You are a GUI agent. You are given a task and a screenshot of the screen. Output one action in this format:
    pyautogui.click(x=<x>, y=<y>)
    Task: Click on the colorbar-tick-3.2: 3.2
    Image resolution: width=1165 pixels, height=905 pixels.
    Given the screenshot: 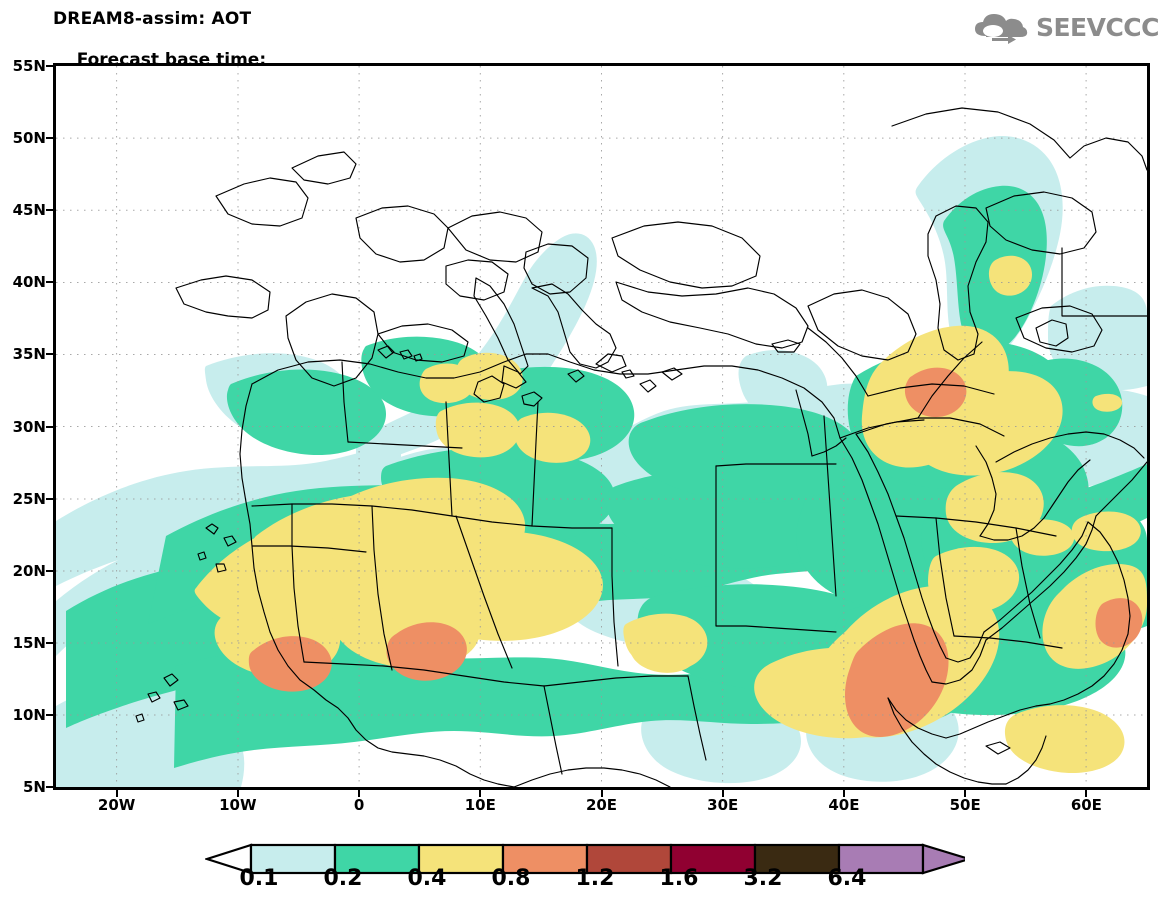 What is the action you would take?
    pyautogui.click(x=763, y=878)
    